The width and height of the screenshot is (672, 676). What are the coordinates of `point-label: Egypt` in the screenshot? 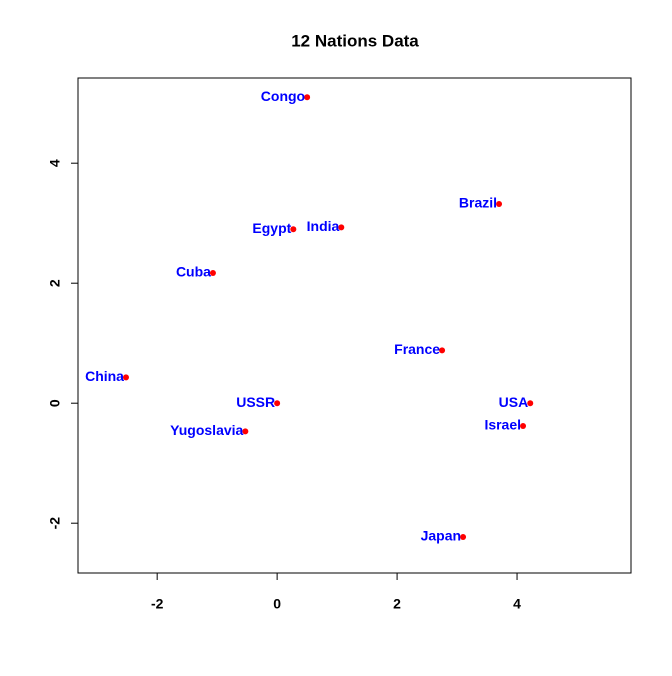 It's located at (271, 228).